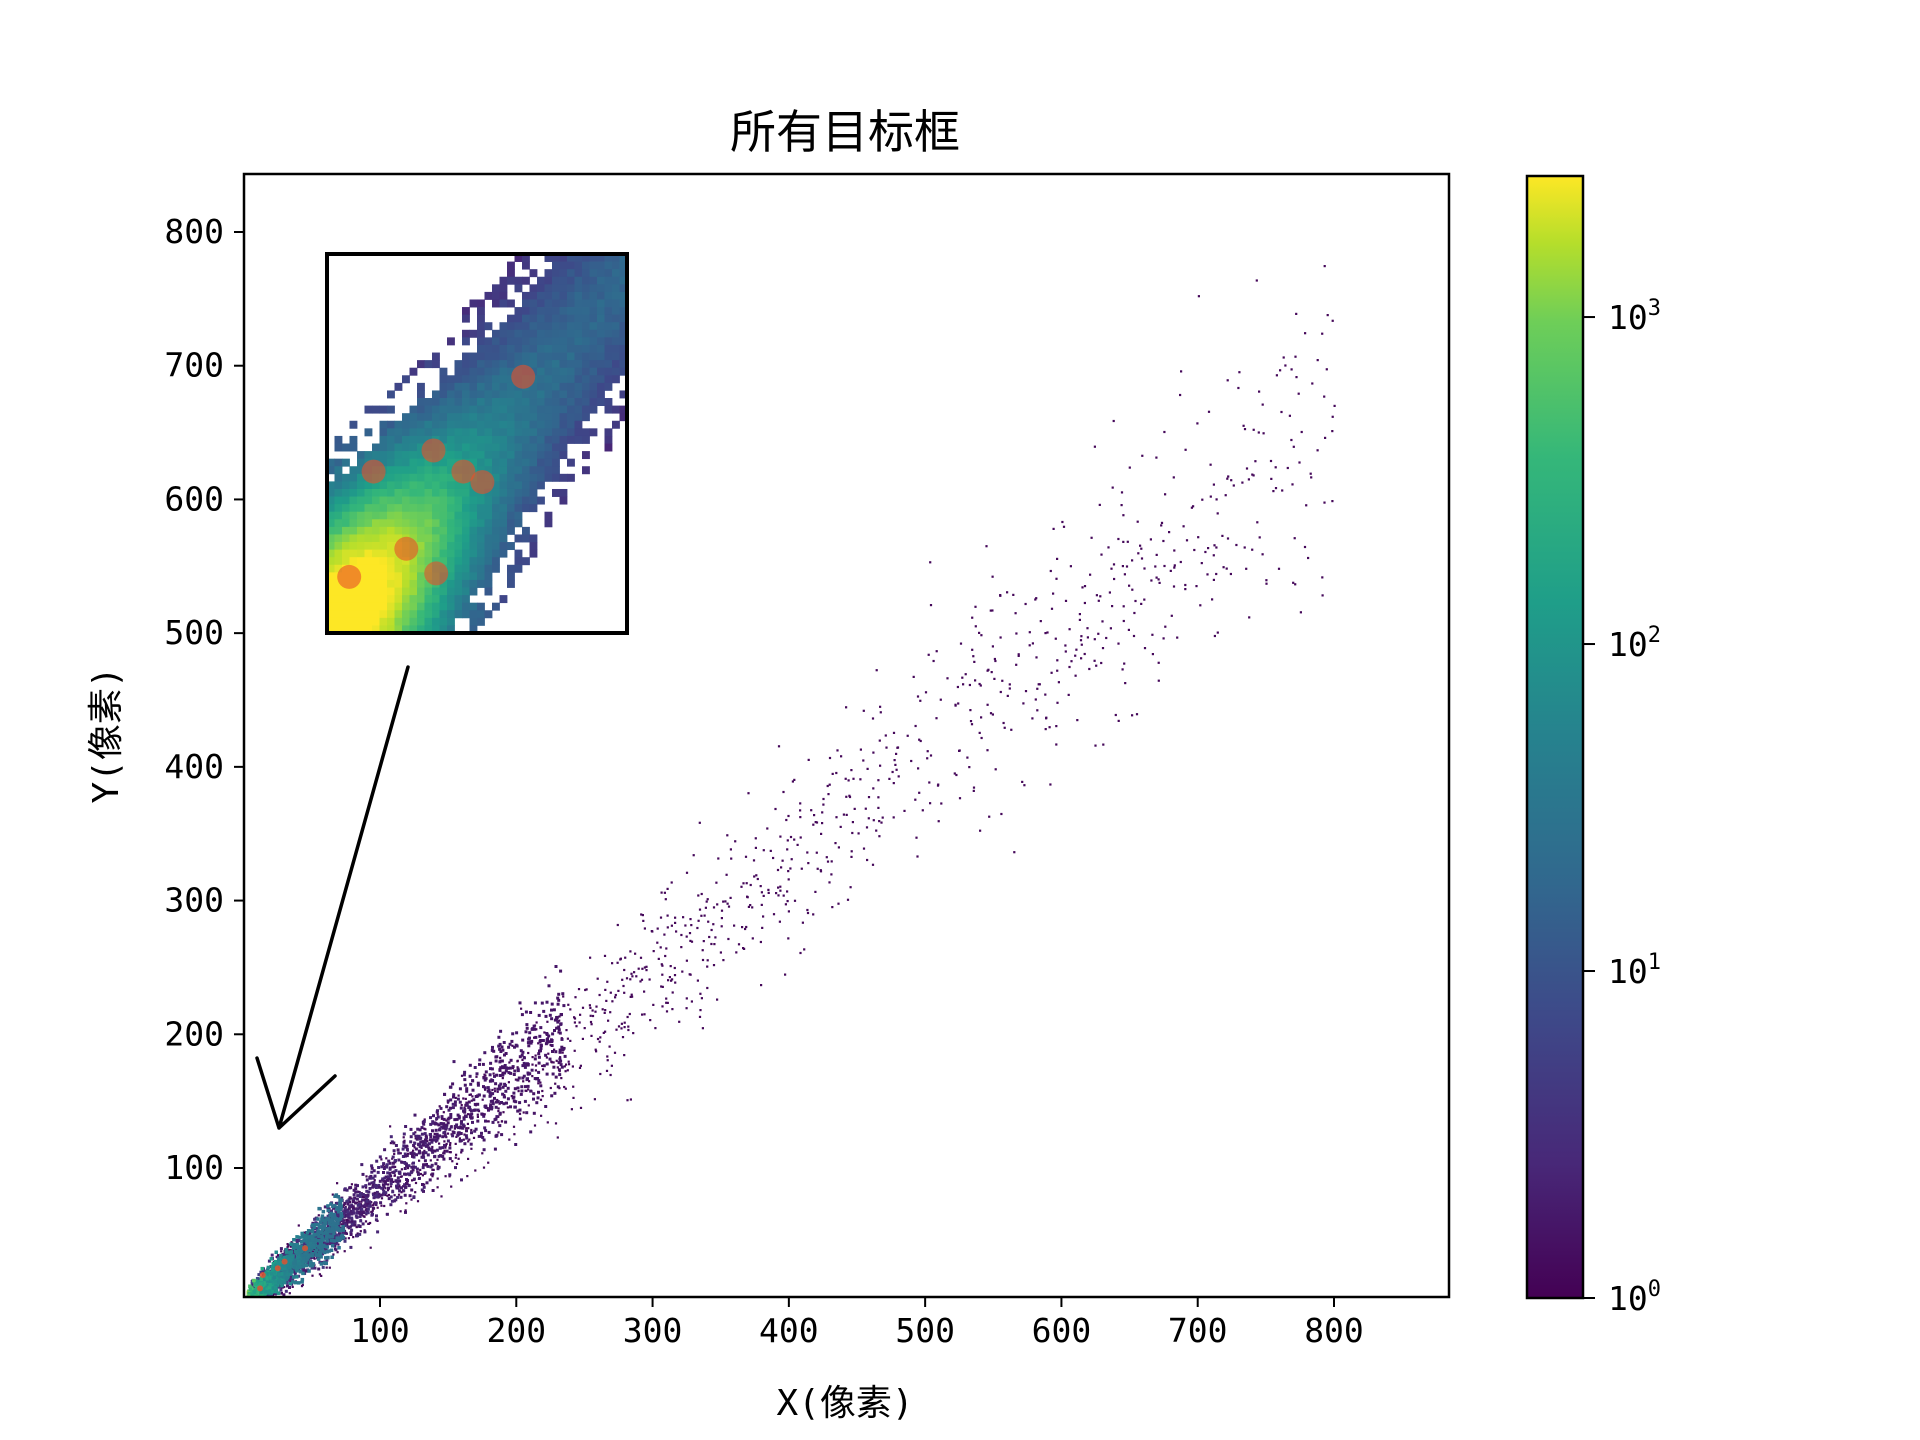  What do you see at coordinates (789, 1330) in the screenshot?
I see `x-tick-label: 400` at bounding box center [789, 1330].